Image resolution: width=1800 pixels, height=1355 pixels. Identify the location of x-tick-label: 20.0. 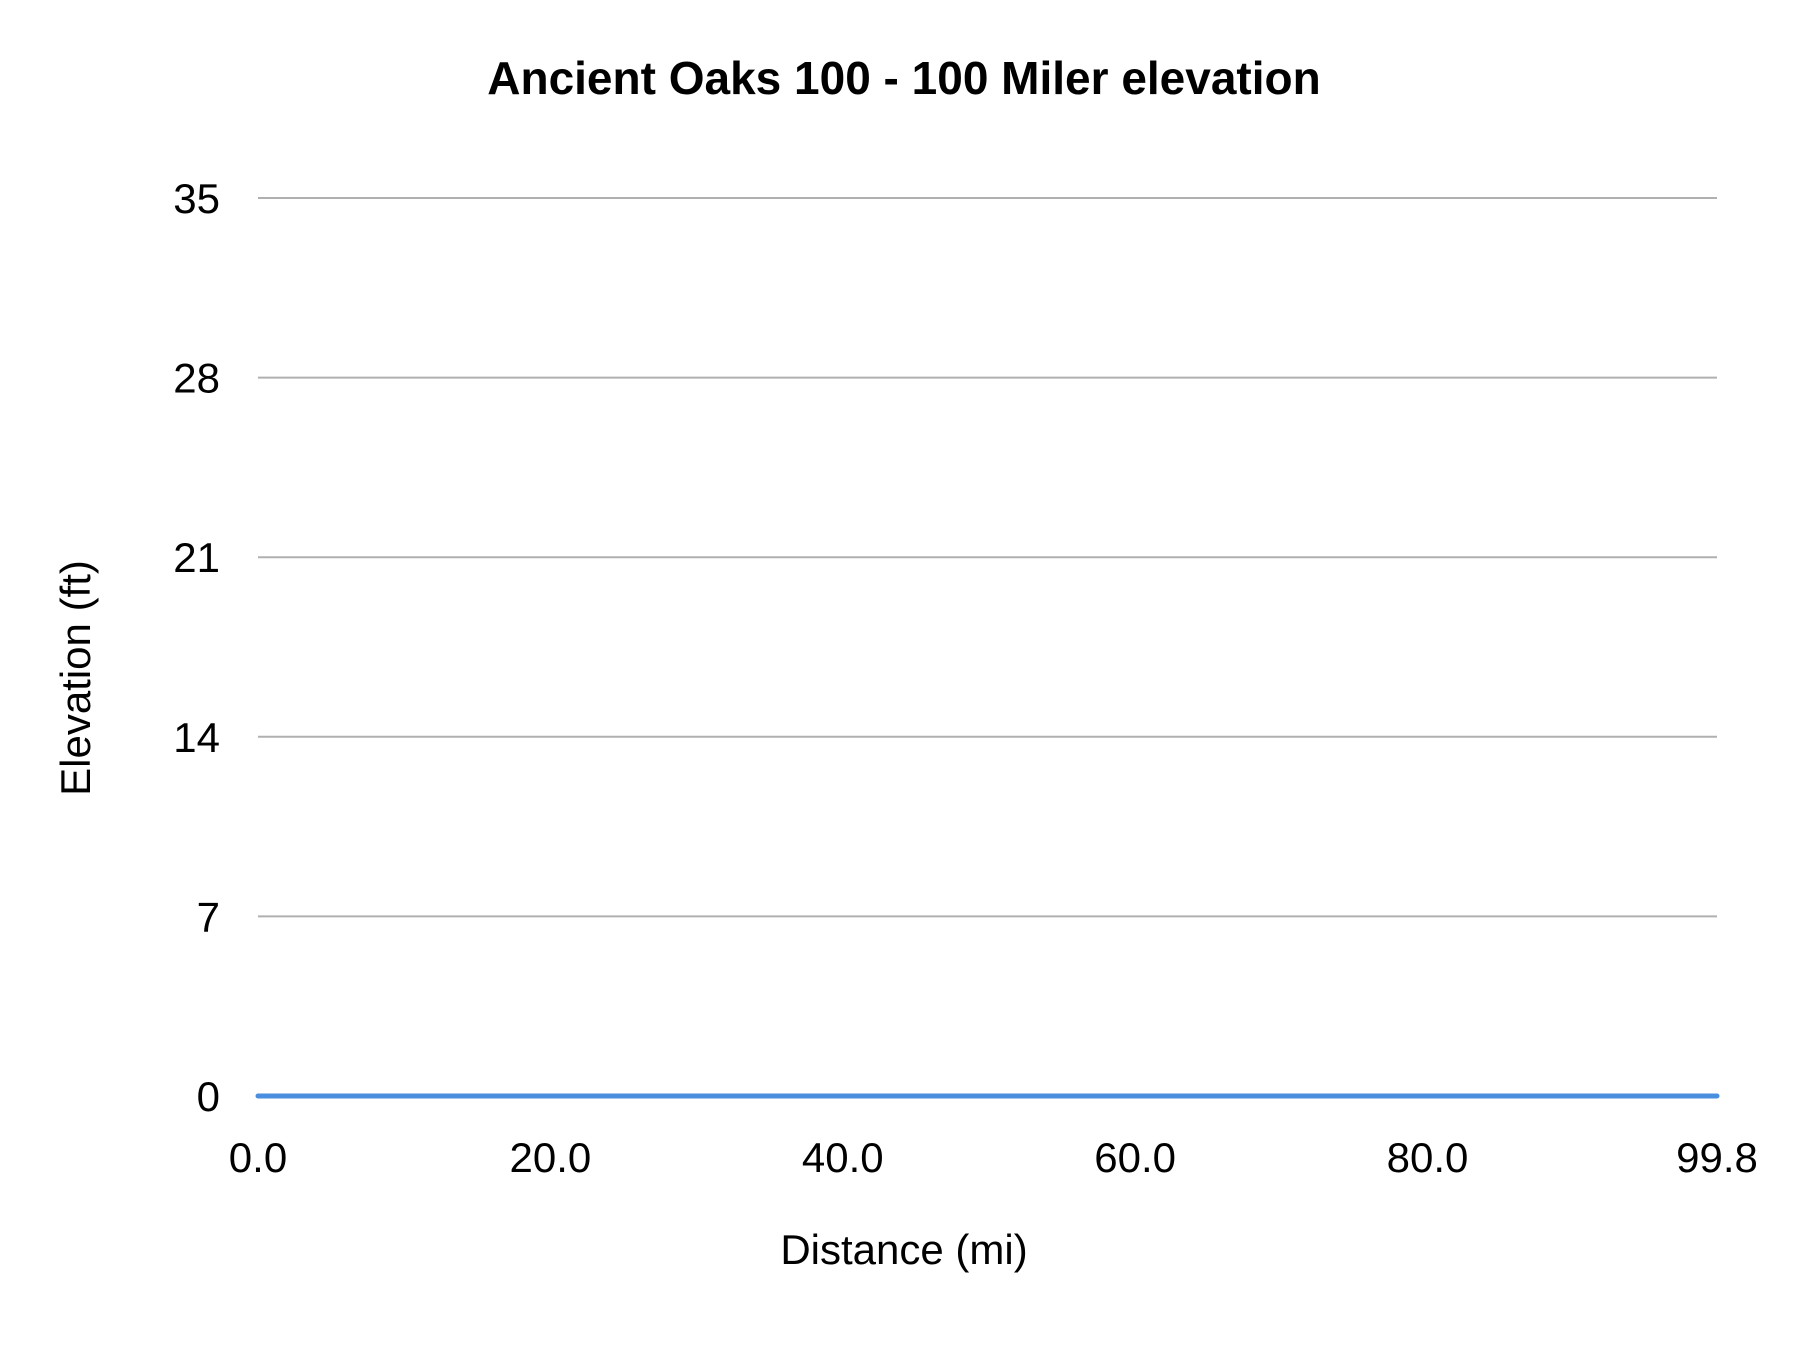
(551, 1157).